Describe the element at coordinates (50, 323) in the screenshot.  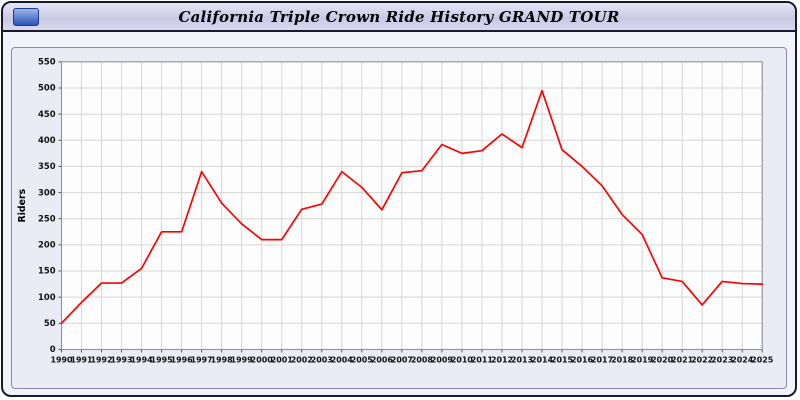
I see `svg-text: 50` at that location.